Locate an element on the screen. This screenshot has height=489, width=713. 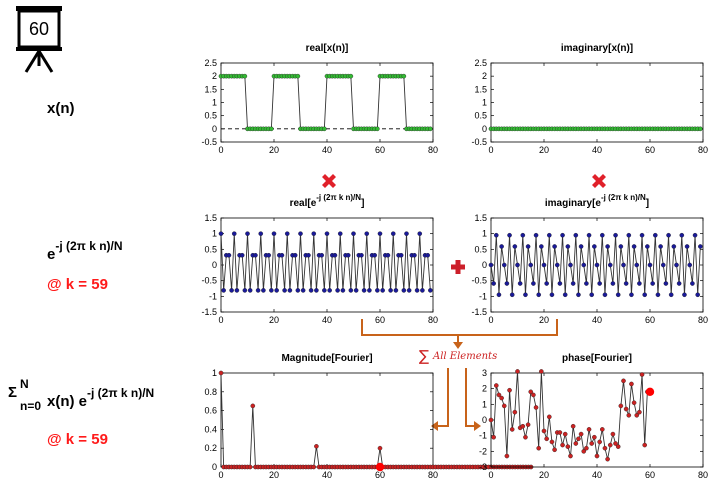
current-k-marker is located at coordinates (650, 391).